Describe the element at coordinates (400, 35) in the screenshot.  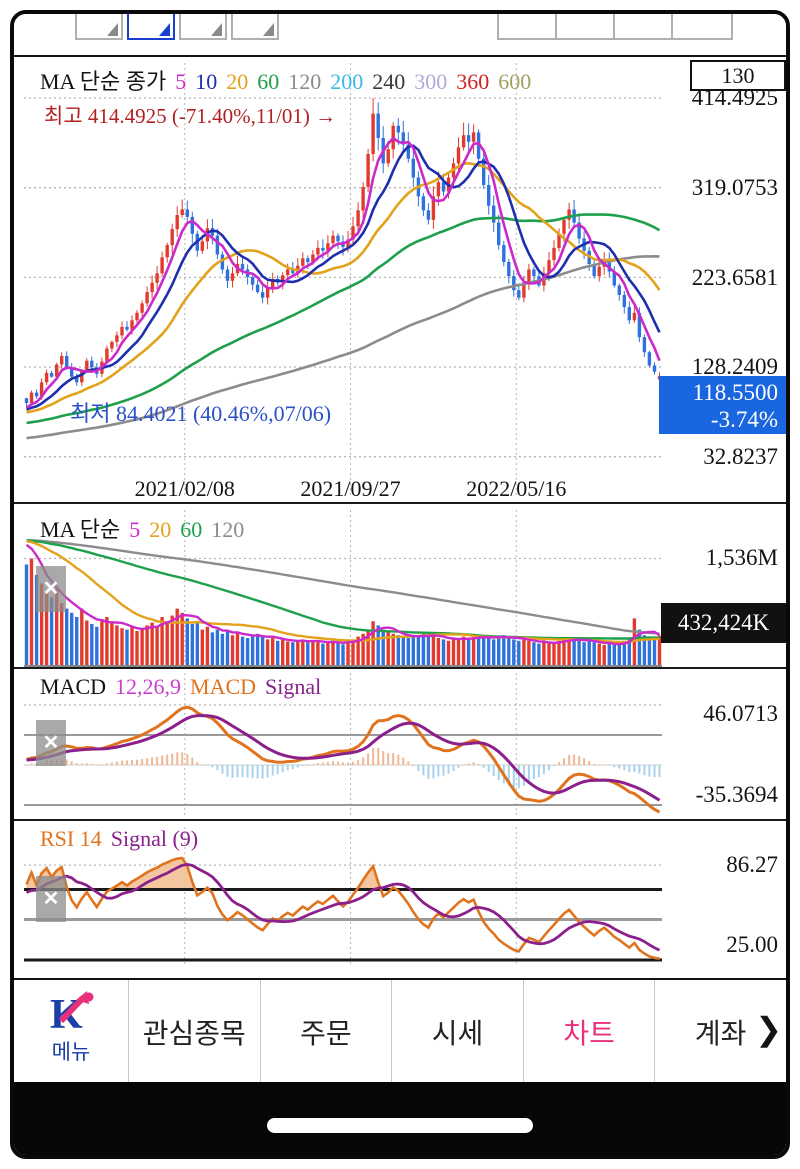
I see `chart-toolbar` at that location.